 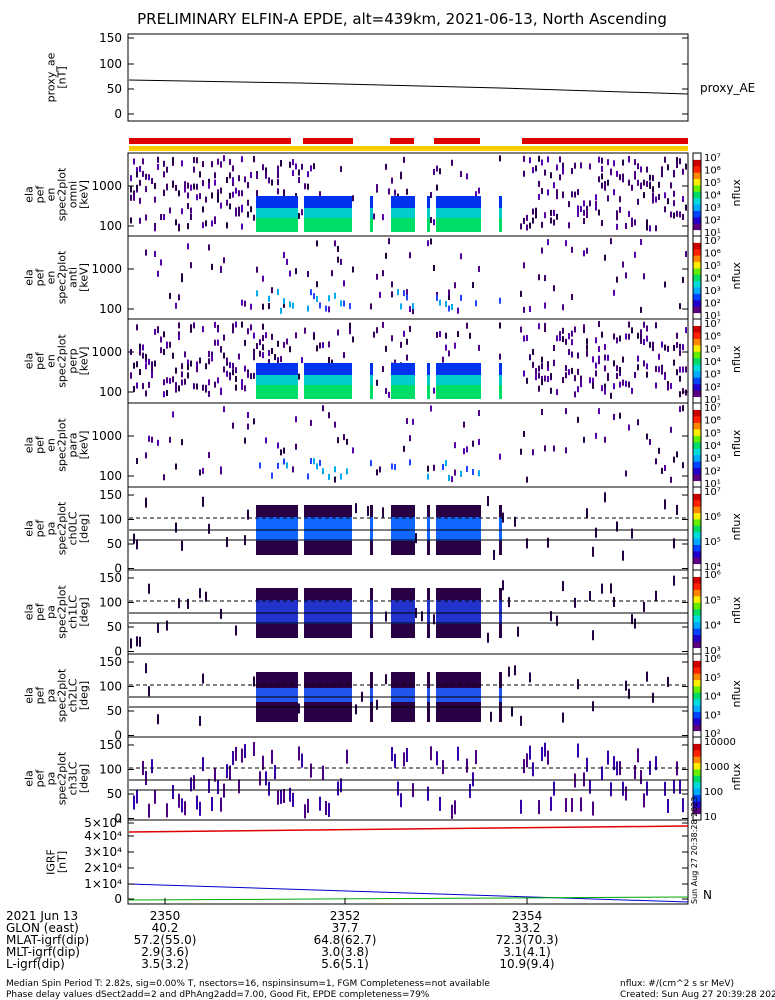 I want to click on frame-igrf, so click(x=408, y=862).